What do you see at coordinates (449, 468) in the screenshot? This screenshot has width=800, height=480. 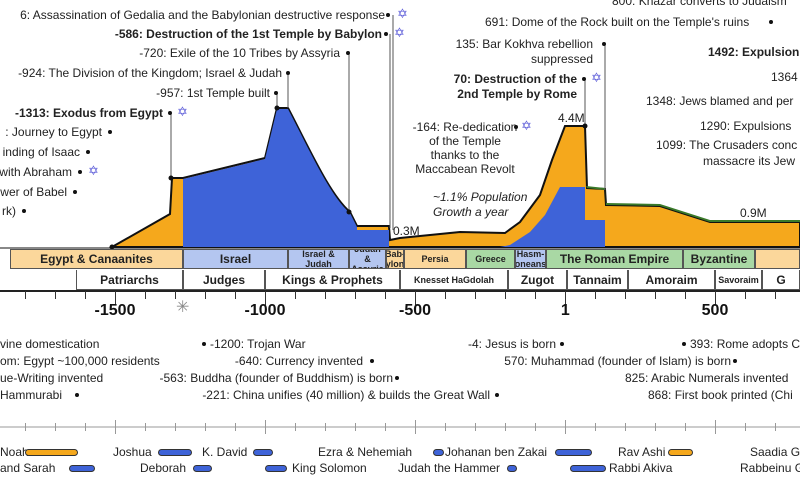 I see `person-name: Judah the Hammer` at bounding box center [449, 468].